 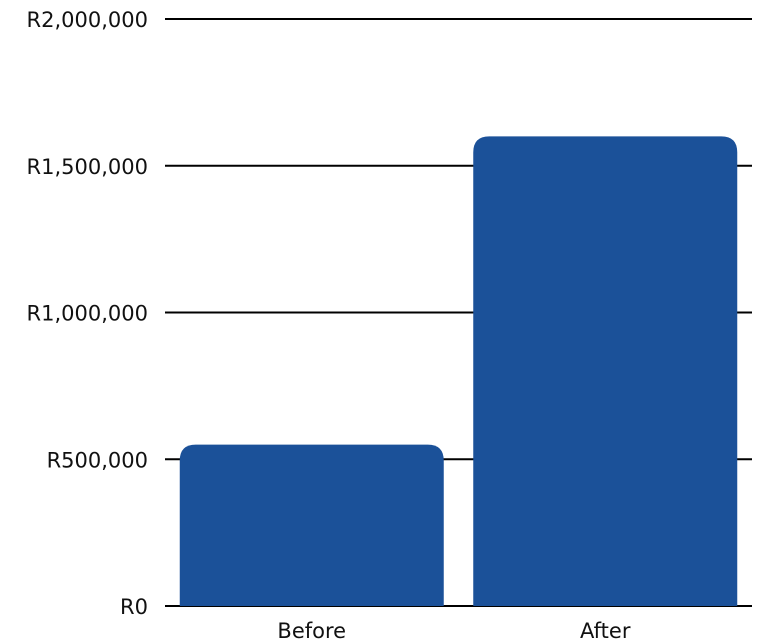 What do you see at coordinates (453, 631) in the screenshot?
I see `x-axis-category-labels: Before After` at bounding box center [453, 631].